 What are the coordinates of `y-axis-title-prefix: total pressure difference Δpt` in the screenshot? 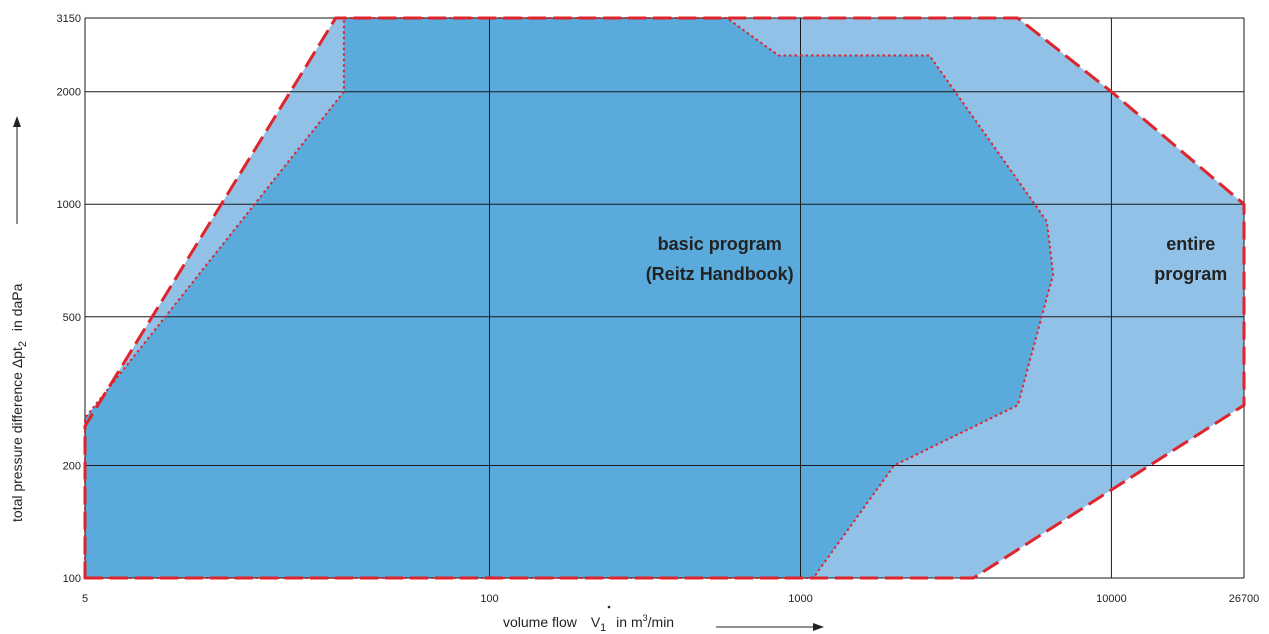 It's located at (17, 434).